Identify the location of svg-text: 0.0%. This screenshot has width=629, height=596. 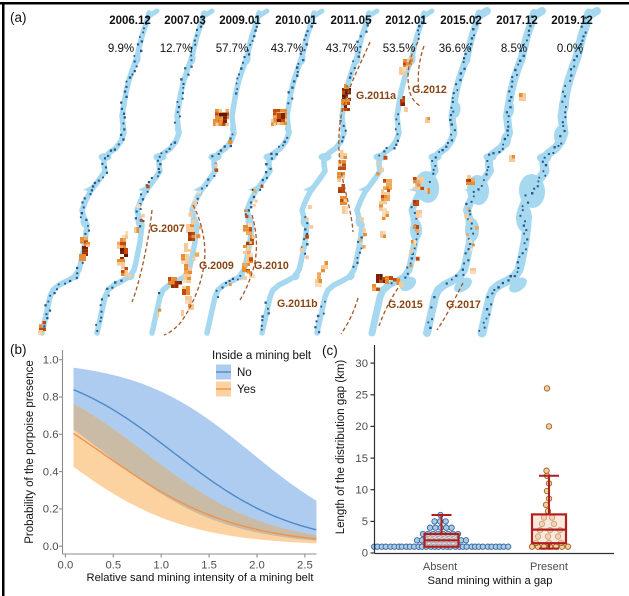
(570, 49).